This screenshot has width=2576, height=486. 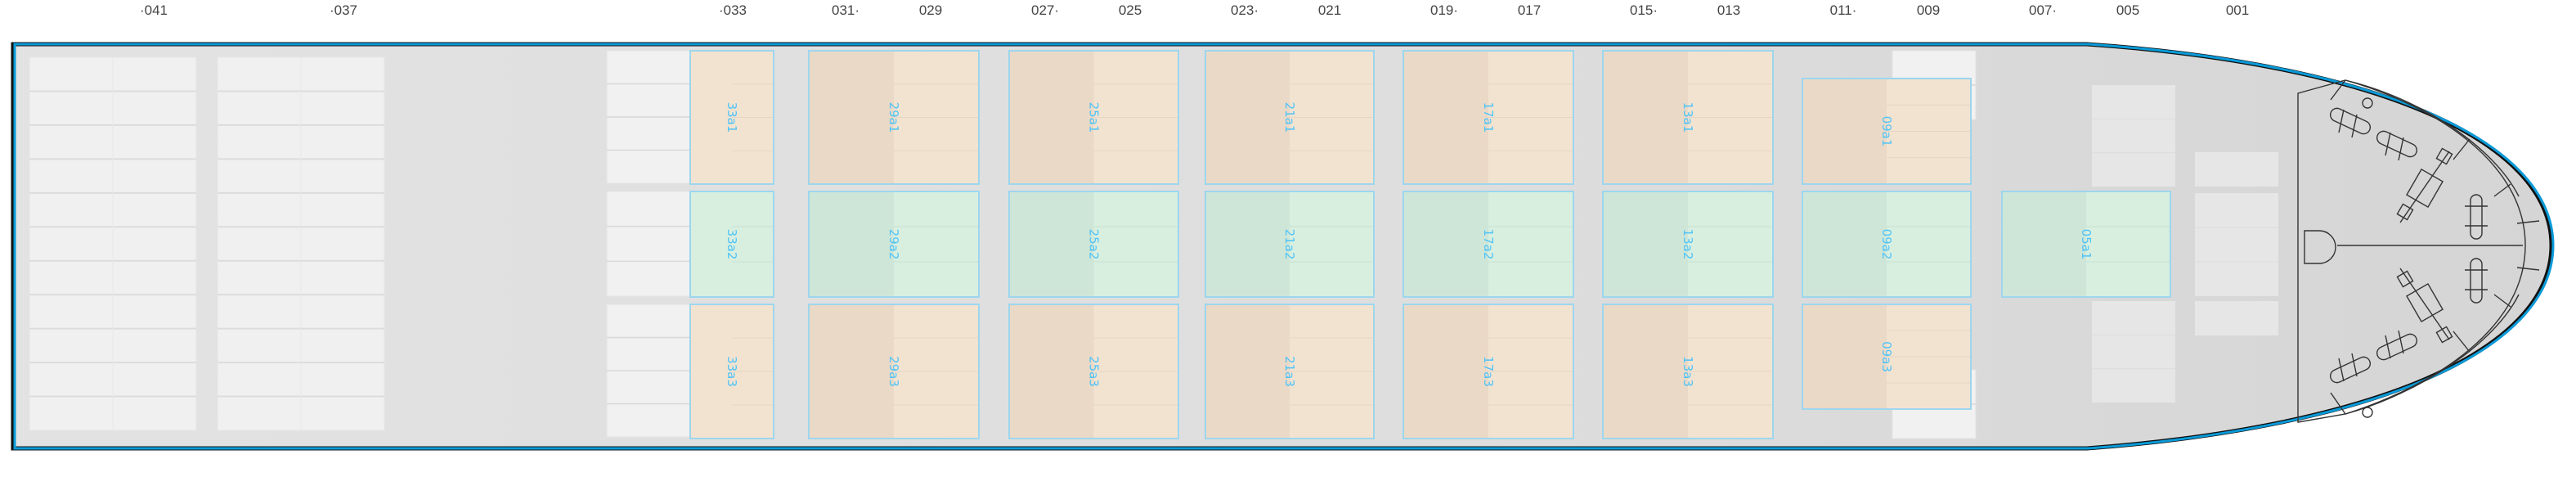 What do you see at coordinates (207, 244) in the screenshot?
I see `aft-container-stacks` at bounding box center [207, 244].